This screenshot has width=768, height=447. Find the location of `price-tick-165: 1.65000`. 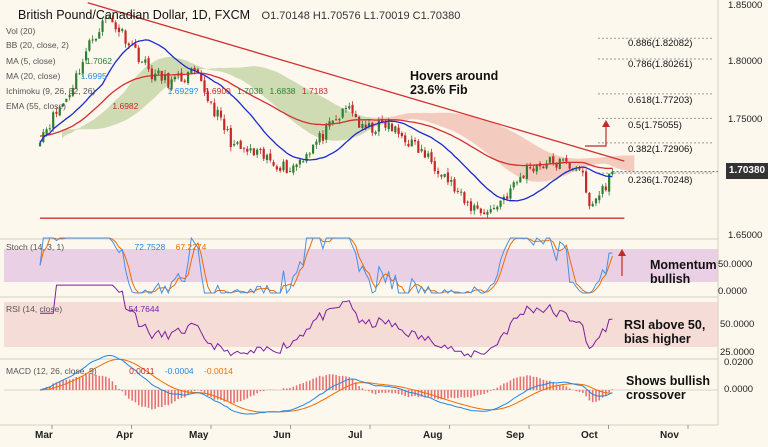

price-tick-165: 1.65000 is located at coordinates (745, 235).